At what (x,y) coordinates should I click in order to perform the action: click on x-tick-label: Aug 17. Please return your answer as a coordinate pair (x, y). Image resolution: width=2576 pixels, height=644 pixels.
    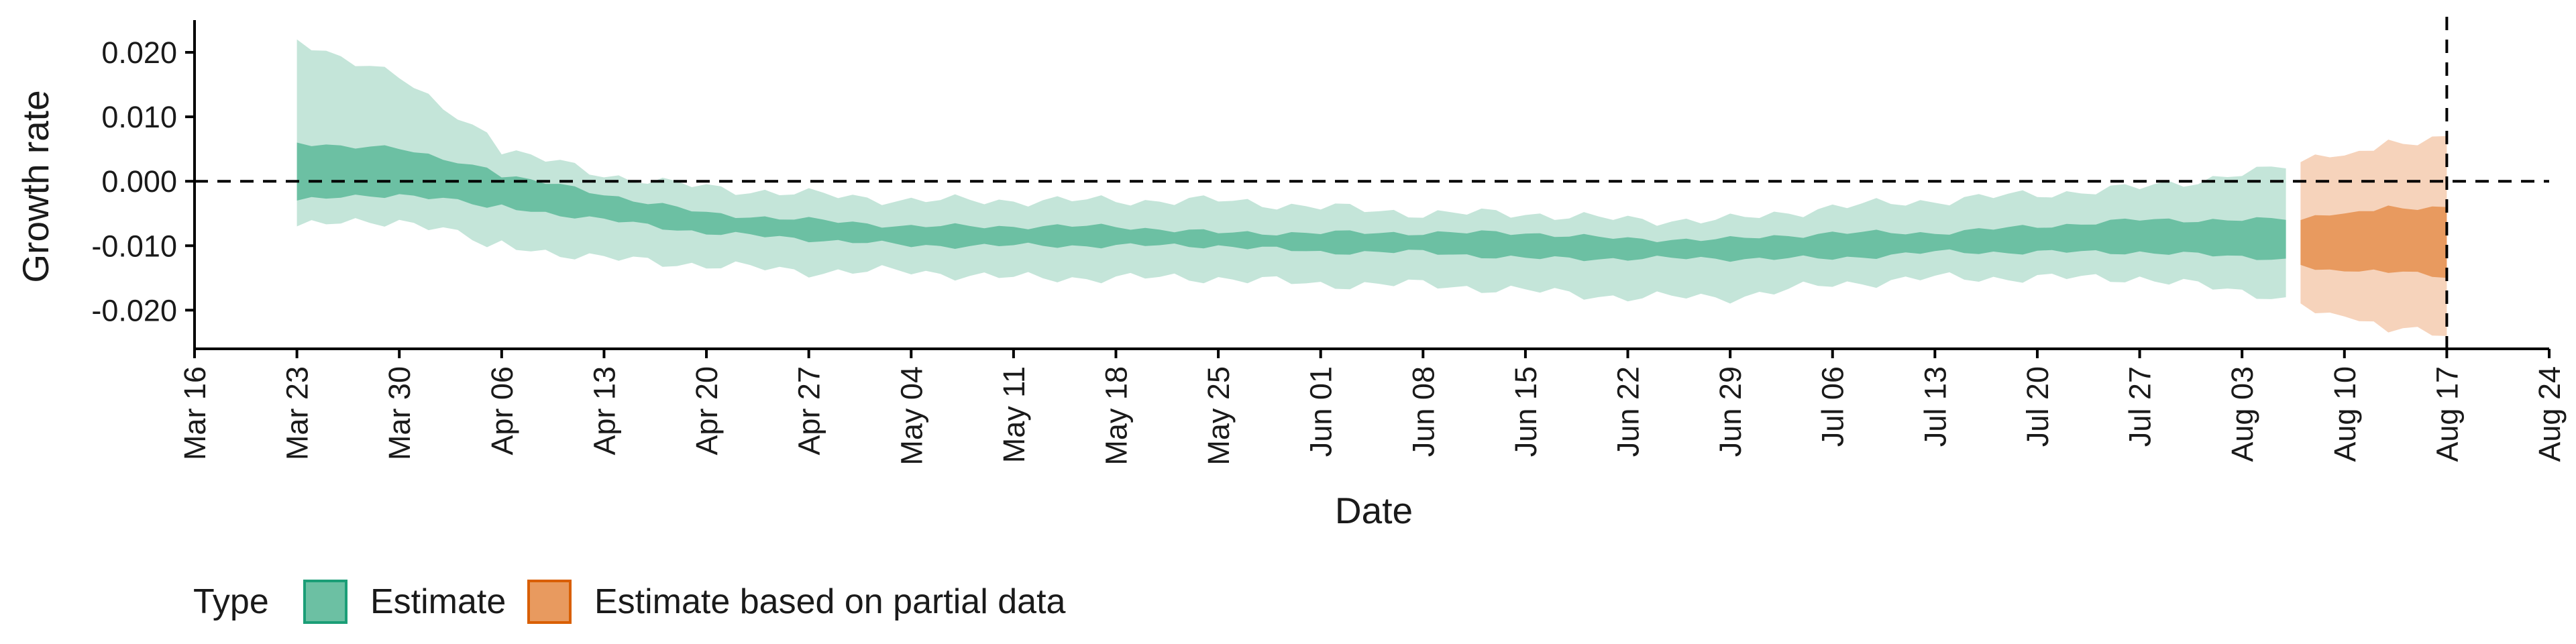
    Looking at the image, I should click on (2447, 414).